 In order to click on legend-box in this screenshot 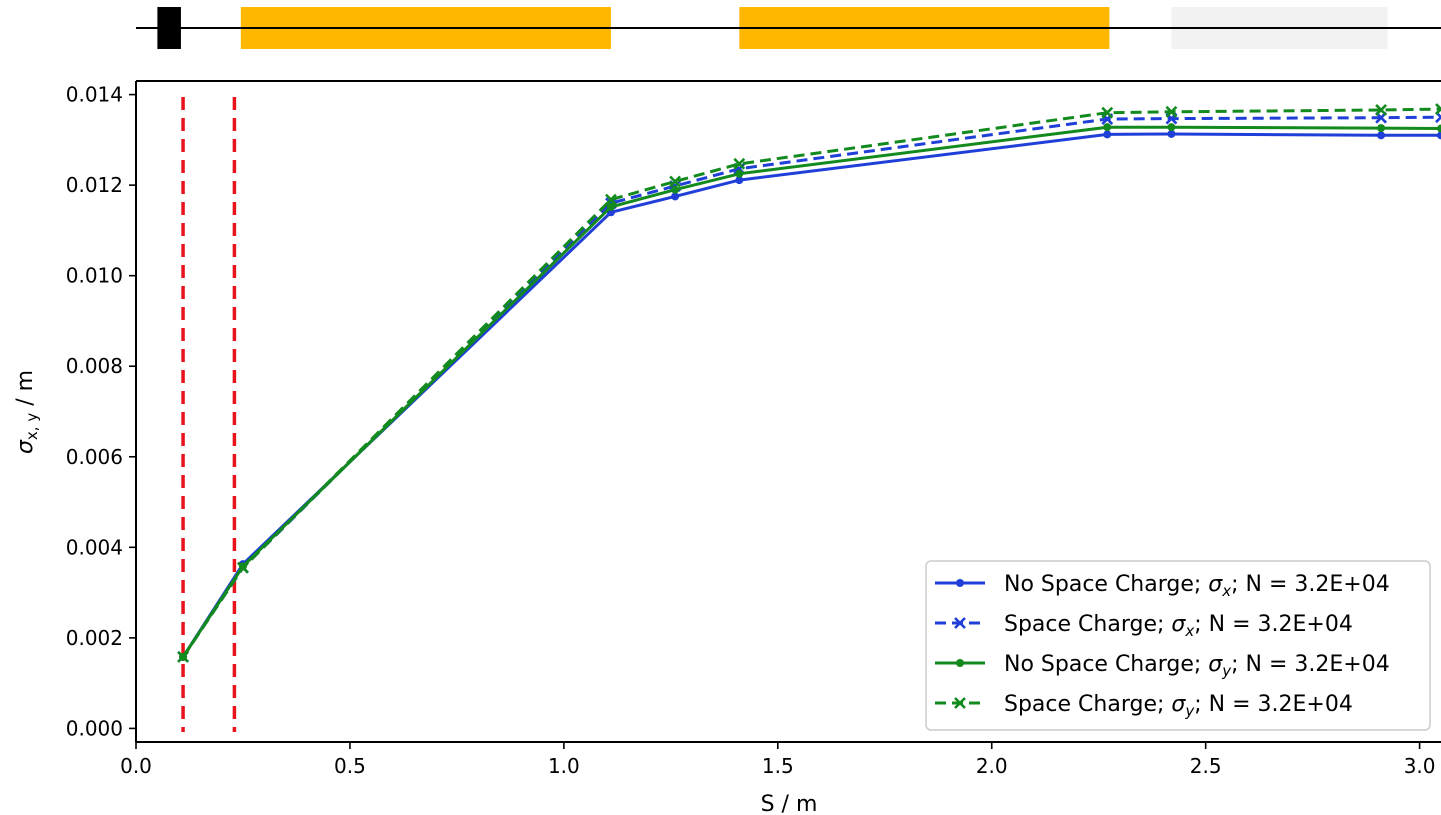, I will do `click(1178, 645)`.